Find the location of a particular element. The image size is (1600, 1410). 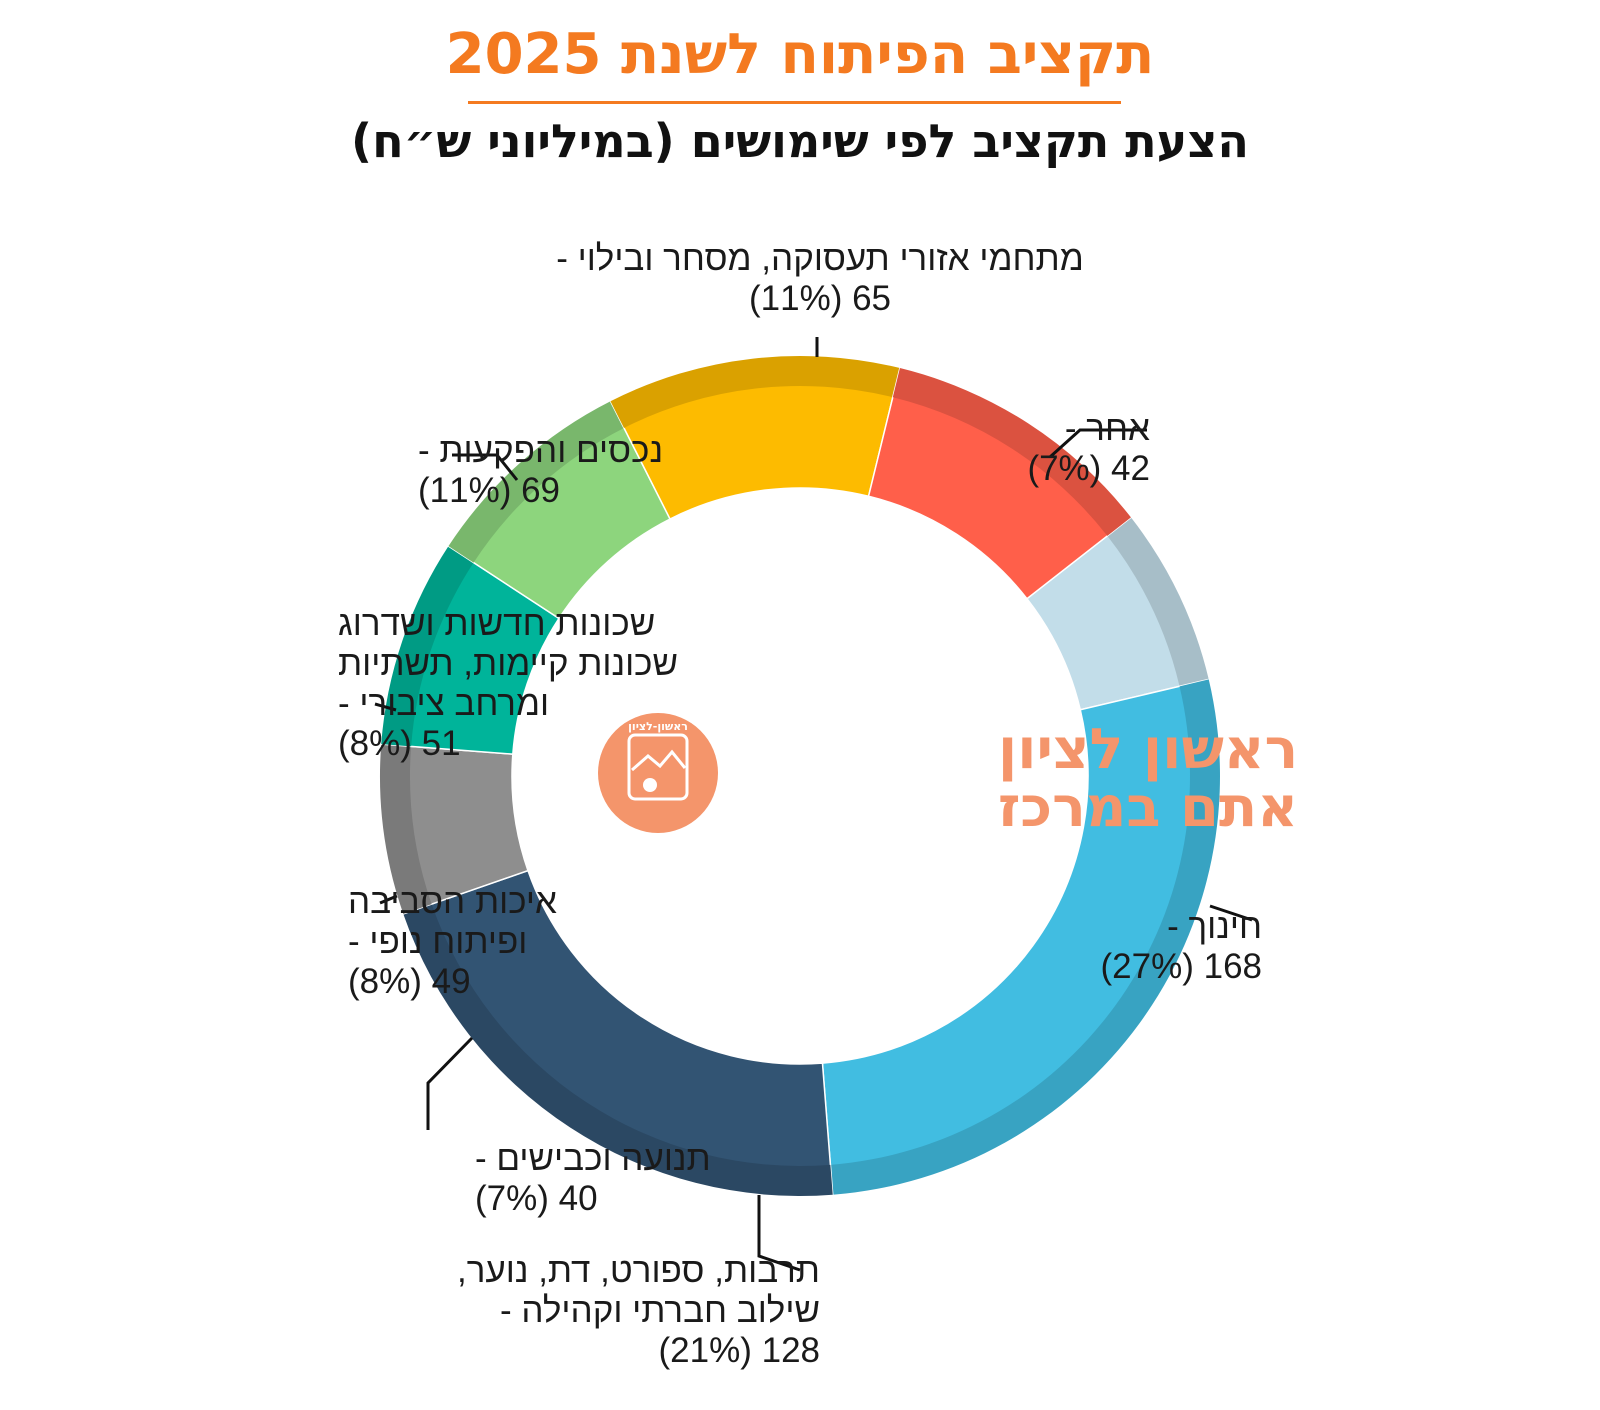

slice-label-line: תרבות, ספורט, דת, נוער, is located at coordinates (638, 1270).